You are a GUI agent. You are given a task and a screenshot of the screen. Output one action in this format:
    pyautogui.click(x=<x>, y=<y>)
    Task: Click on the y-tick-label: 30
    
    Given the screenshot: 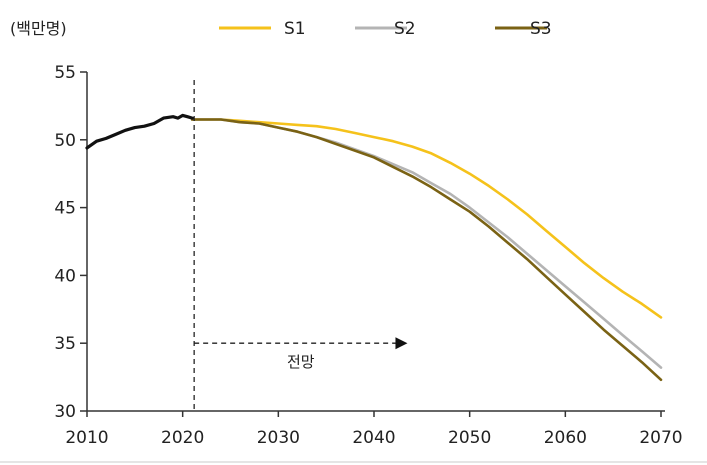 What is the action you would take?
    pyautogui.click(x=65, y=412)
    